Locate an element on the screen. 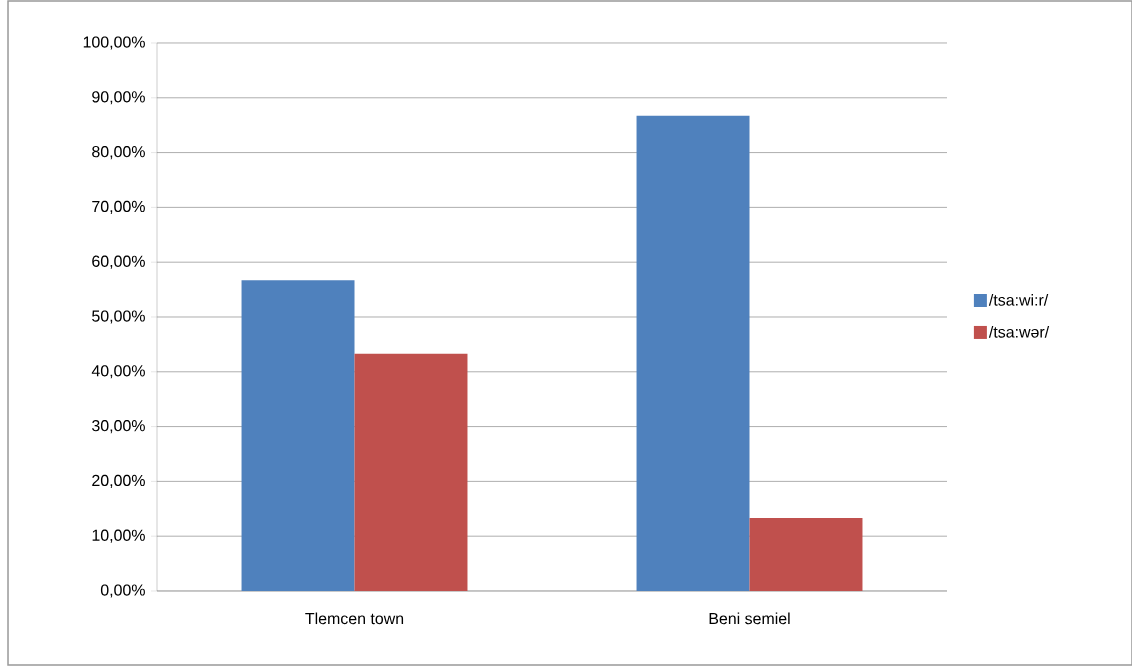 The width and height of the screenshot is (1132, 666). x-tick-label: Beni semiel is located at coordinates (749, 618).